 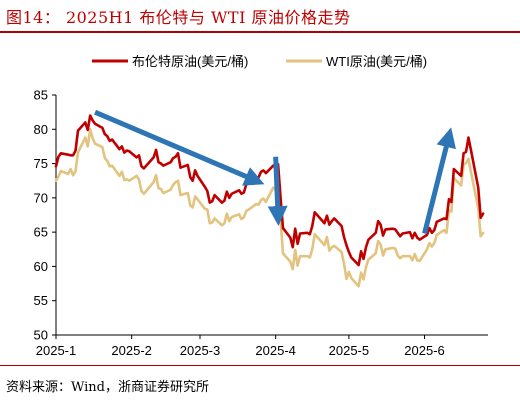 What do you see at coordinates (260, 32) in the screenshot?
I see `title-rule` at bounding box center [260, 32].